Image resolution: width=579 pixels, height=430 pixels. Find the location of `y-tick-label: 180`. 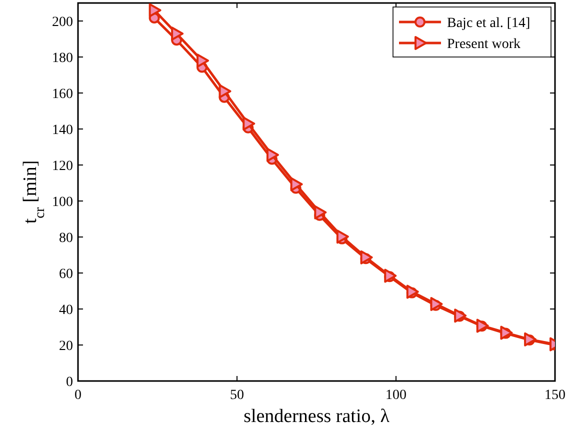

y-tick-label: 180 is located at coordinates (62, 58).